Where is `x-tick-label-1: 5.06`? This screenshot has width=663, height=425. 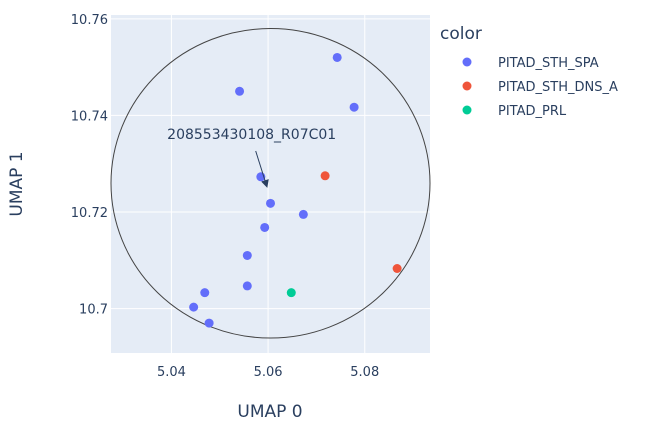 x-tick-label-1: 5.06 is located at coordinates (268, 372).